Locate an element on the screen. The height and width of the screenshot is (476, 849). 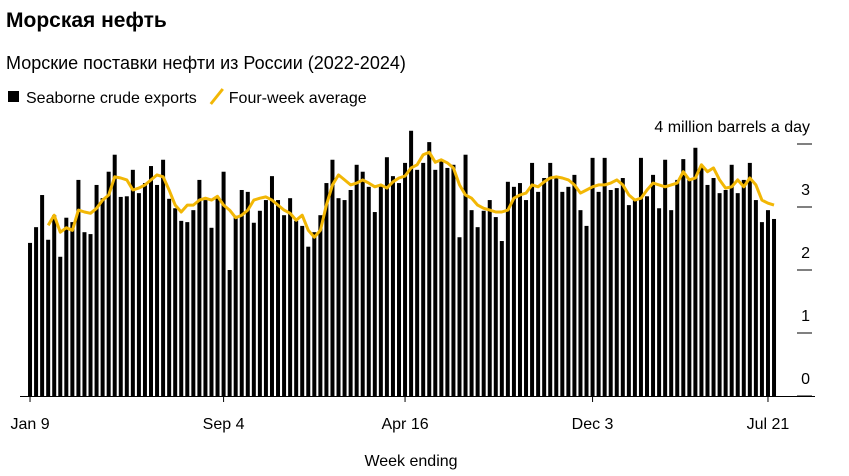
y-tick-label: 4 million barrels a day is located at coordinates (732, 127).